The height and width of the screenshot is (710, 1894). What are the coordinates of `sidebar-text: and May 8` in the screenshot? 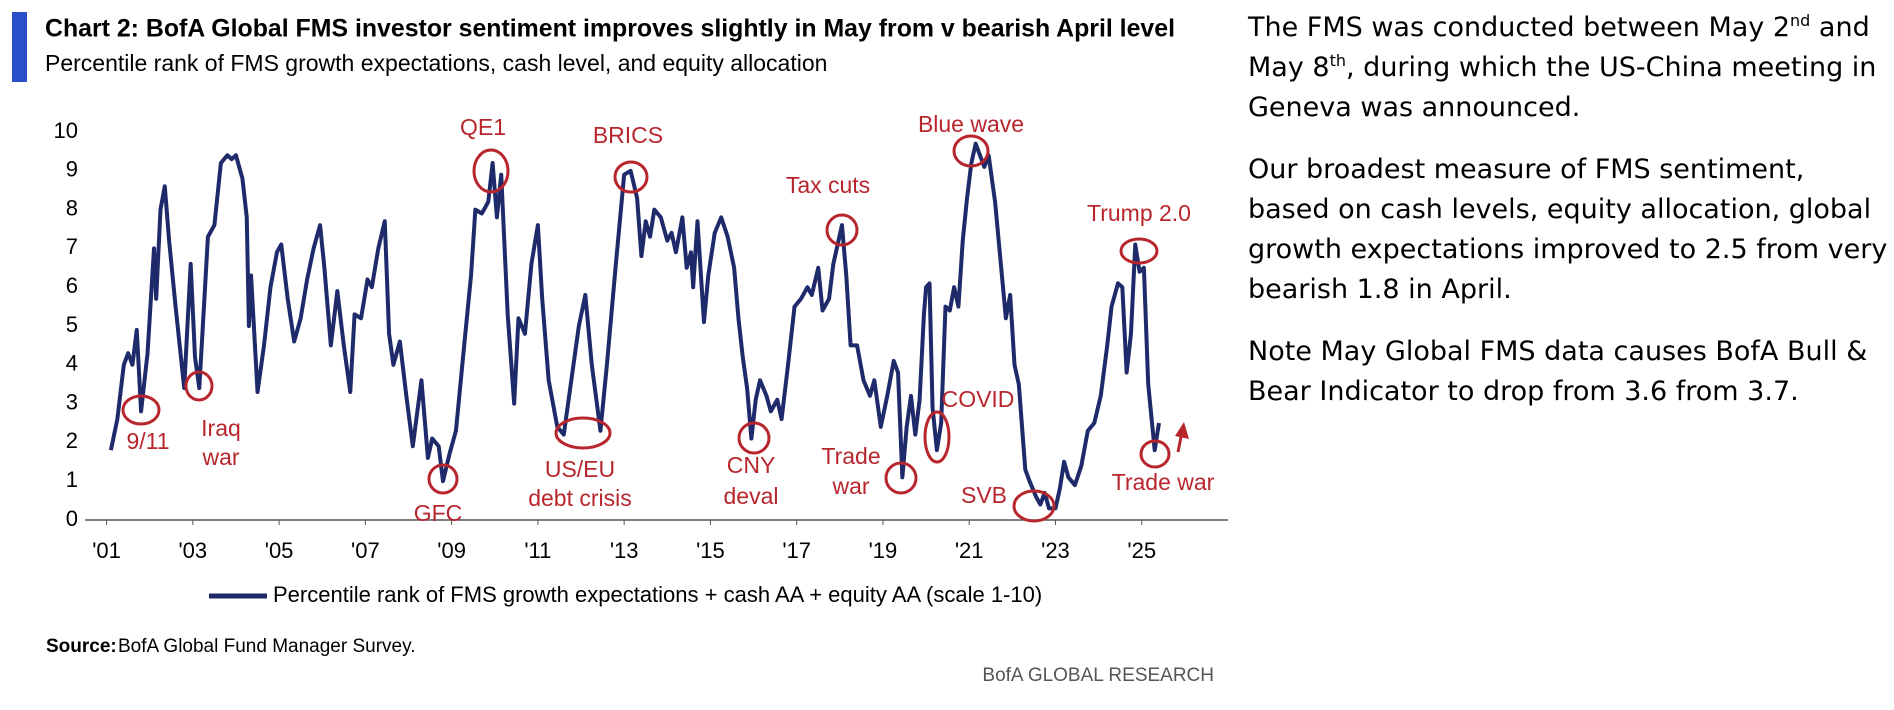 It's located at (1559, 47).